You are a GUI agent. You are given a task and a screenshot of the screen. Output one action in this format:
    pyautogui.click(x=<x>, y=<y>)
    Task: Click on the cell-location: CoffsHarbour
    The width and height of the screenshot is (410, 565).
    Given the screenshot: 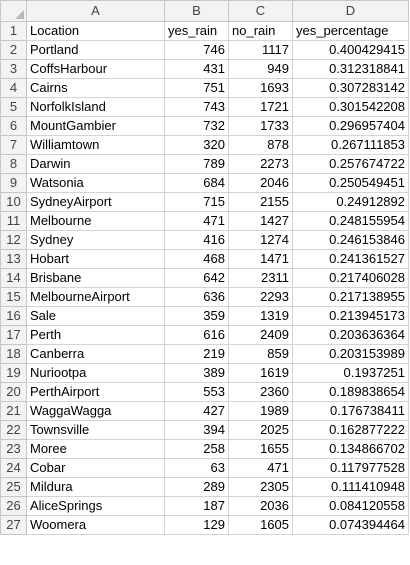 What is the action you would take?
    pyautogui.click(x=95, y=69)
    